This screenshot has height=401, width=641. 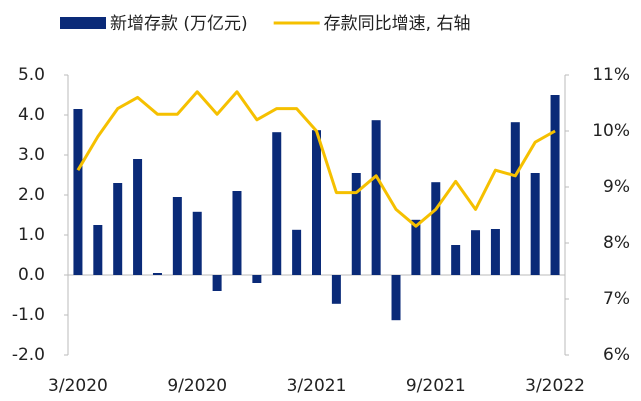 I want to click on y-tick-label: -1.0, so click(x=28, y=315).